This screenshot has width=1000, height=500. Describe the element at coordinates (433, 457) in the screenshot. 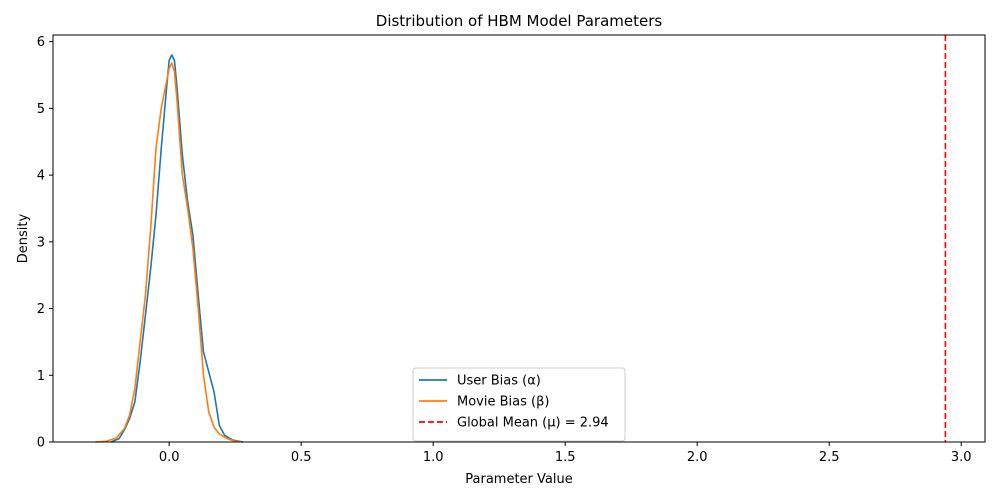

I see `x-tick-label: 1.0` at that location.